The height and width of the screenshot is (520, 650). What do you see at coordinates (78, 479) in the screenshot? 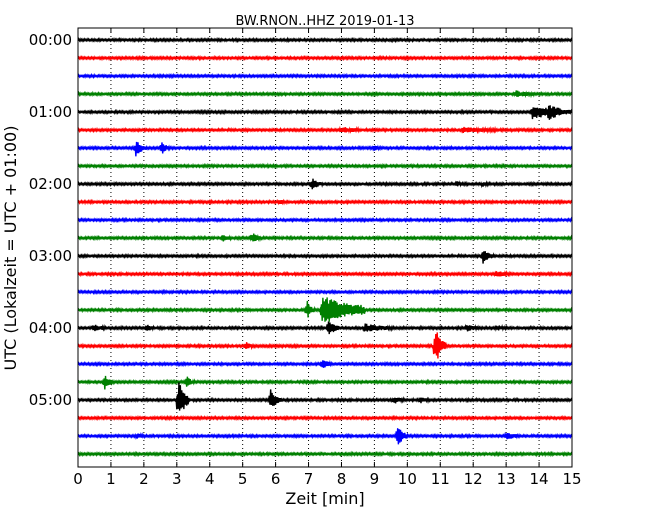
I see `x-tick-label: 0` at bounding box center [78, 479].